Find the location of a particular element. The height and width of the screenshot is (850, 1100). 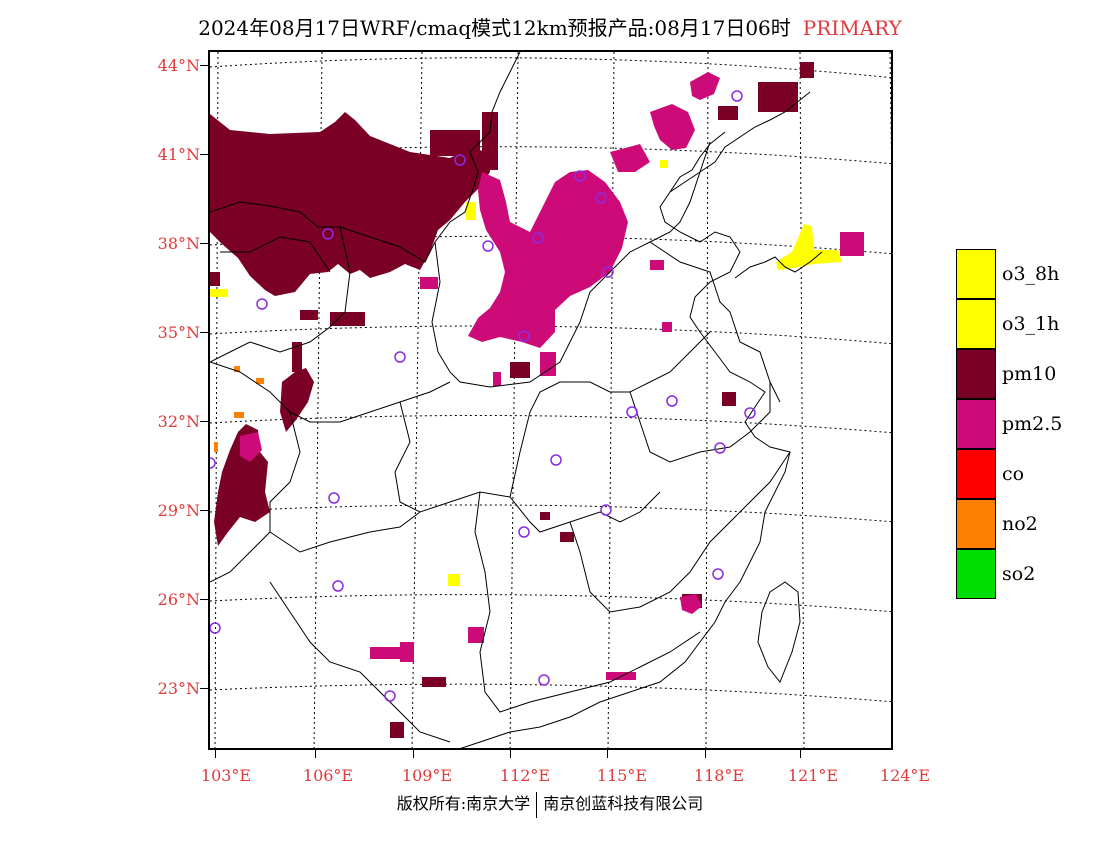

copyright-owner: 版权所有:南京大学 is located at coordinates (463, 803).